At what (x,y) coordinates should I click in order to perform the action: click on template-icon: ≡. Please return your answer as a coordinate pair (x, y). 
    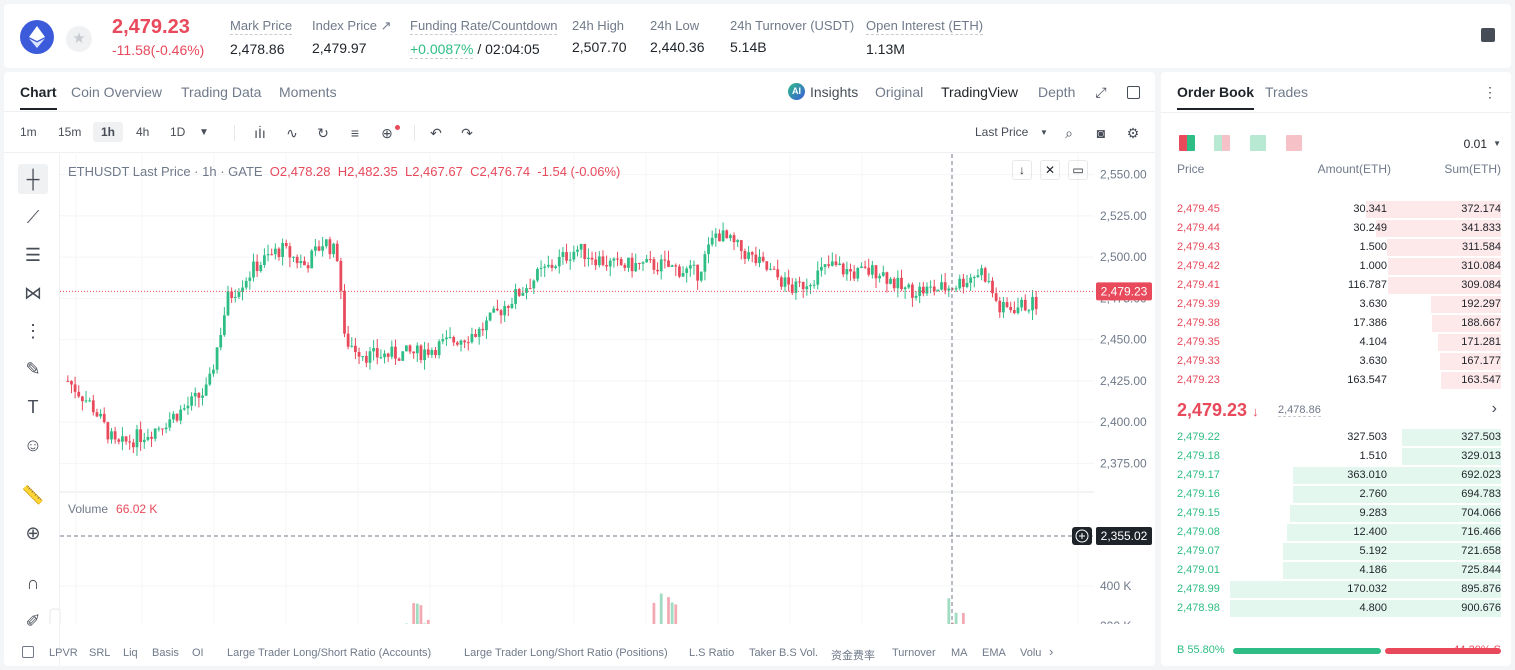
    Looking at the image, I should click on (355, 133).